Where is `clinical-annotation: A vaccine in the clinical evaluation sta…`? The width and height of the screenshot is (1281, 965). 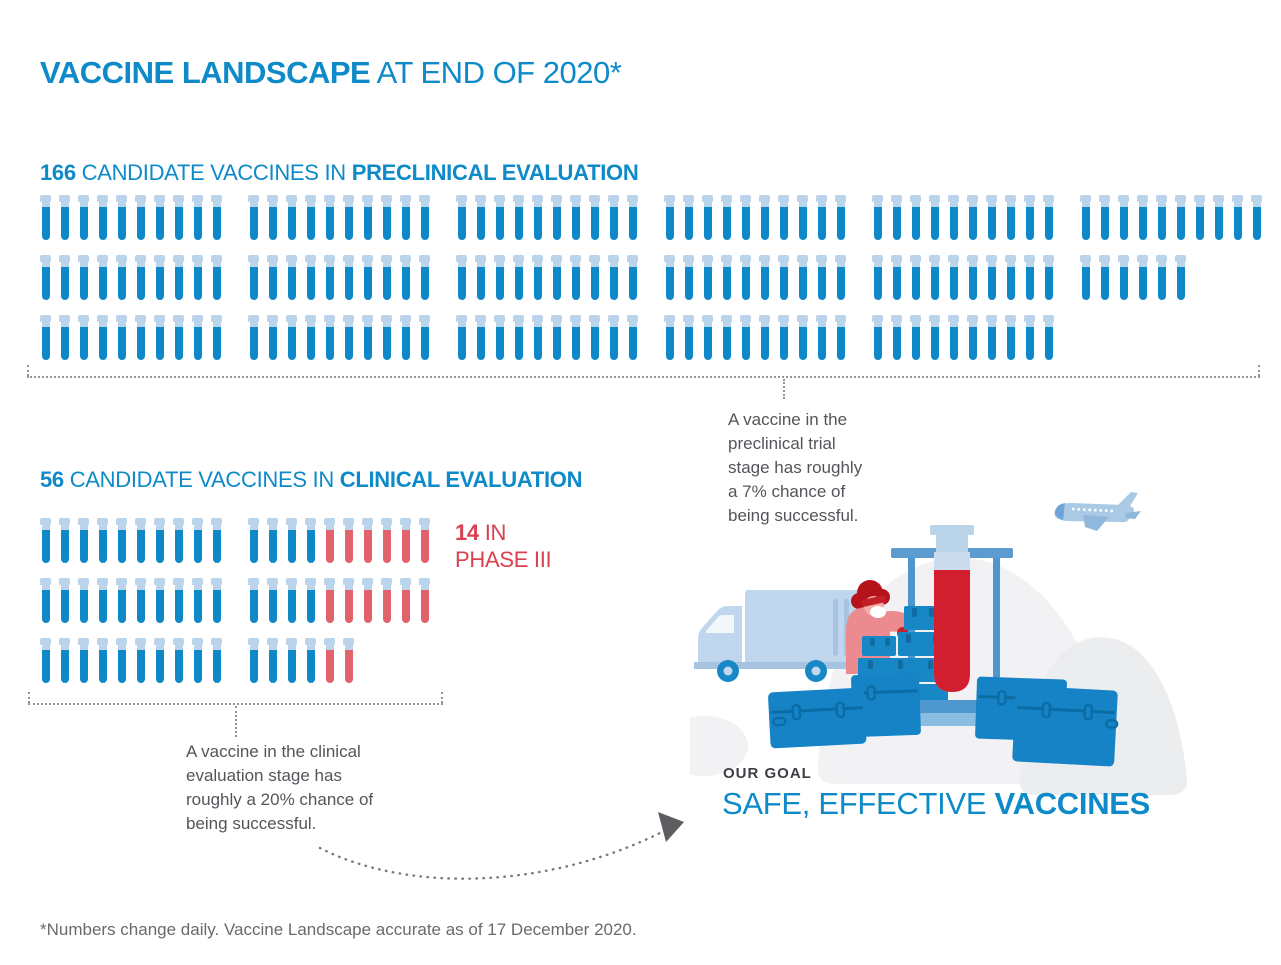 clinical-annotation: A vaccine in the clinical evaluation sta… is located at coordinates (280, 787).